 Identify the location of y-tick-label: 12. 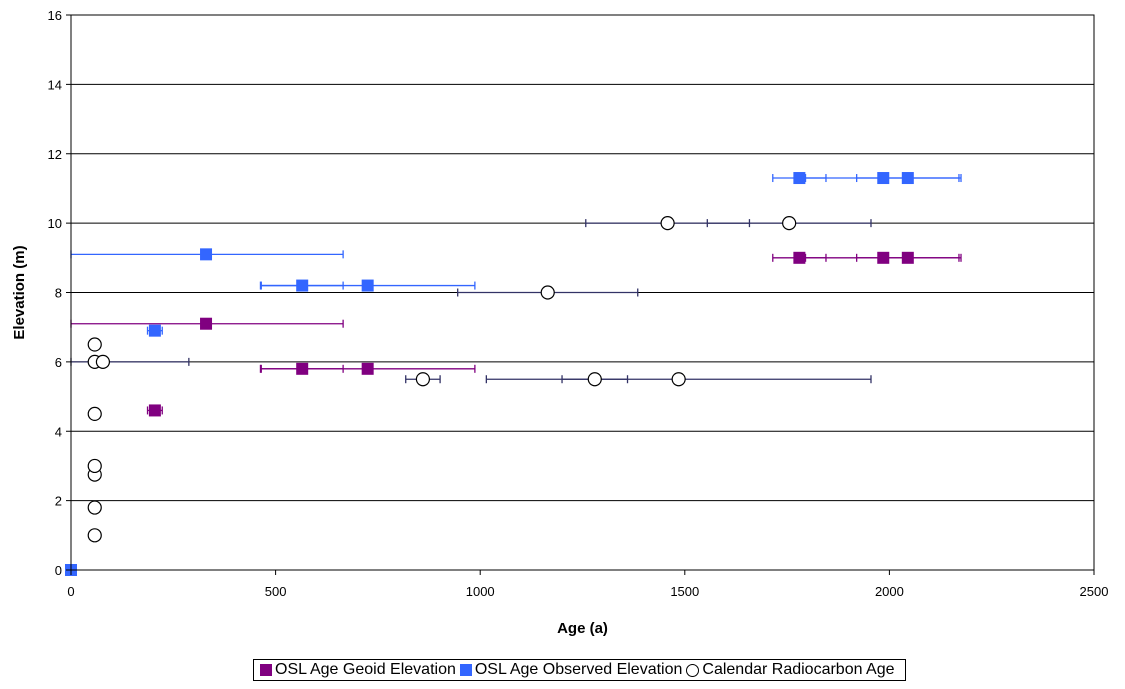
(55, 154).